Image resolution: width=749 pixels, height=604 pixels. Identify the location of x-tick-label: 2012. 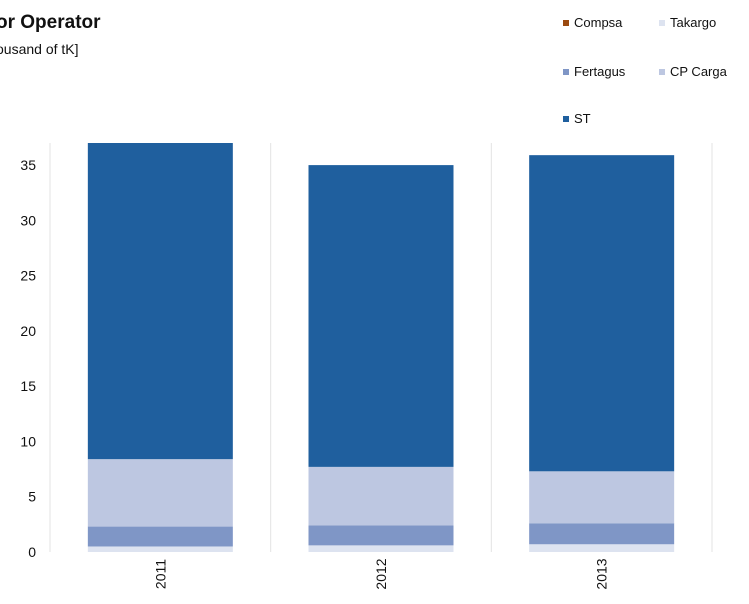
(381, 573).